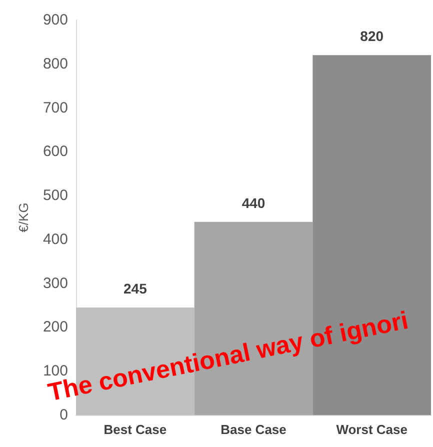 This screenshot has width=433, height=447. Describe the element at coordinates (135, 288) in the screenshot. I see `data-label: 245` at that location.